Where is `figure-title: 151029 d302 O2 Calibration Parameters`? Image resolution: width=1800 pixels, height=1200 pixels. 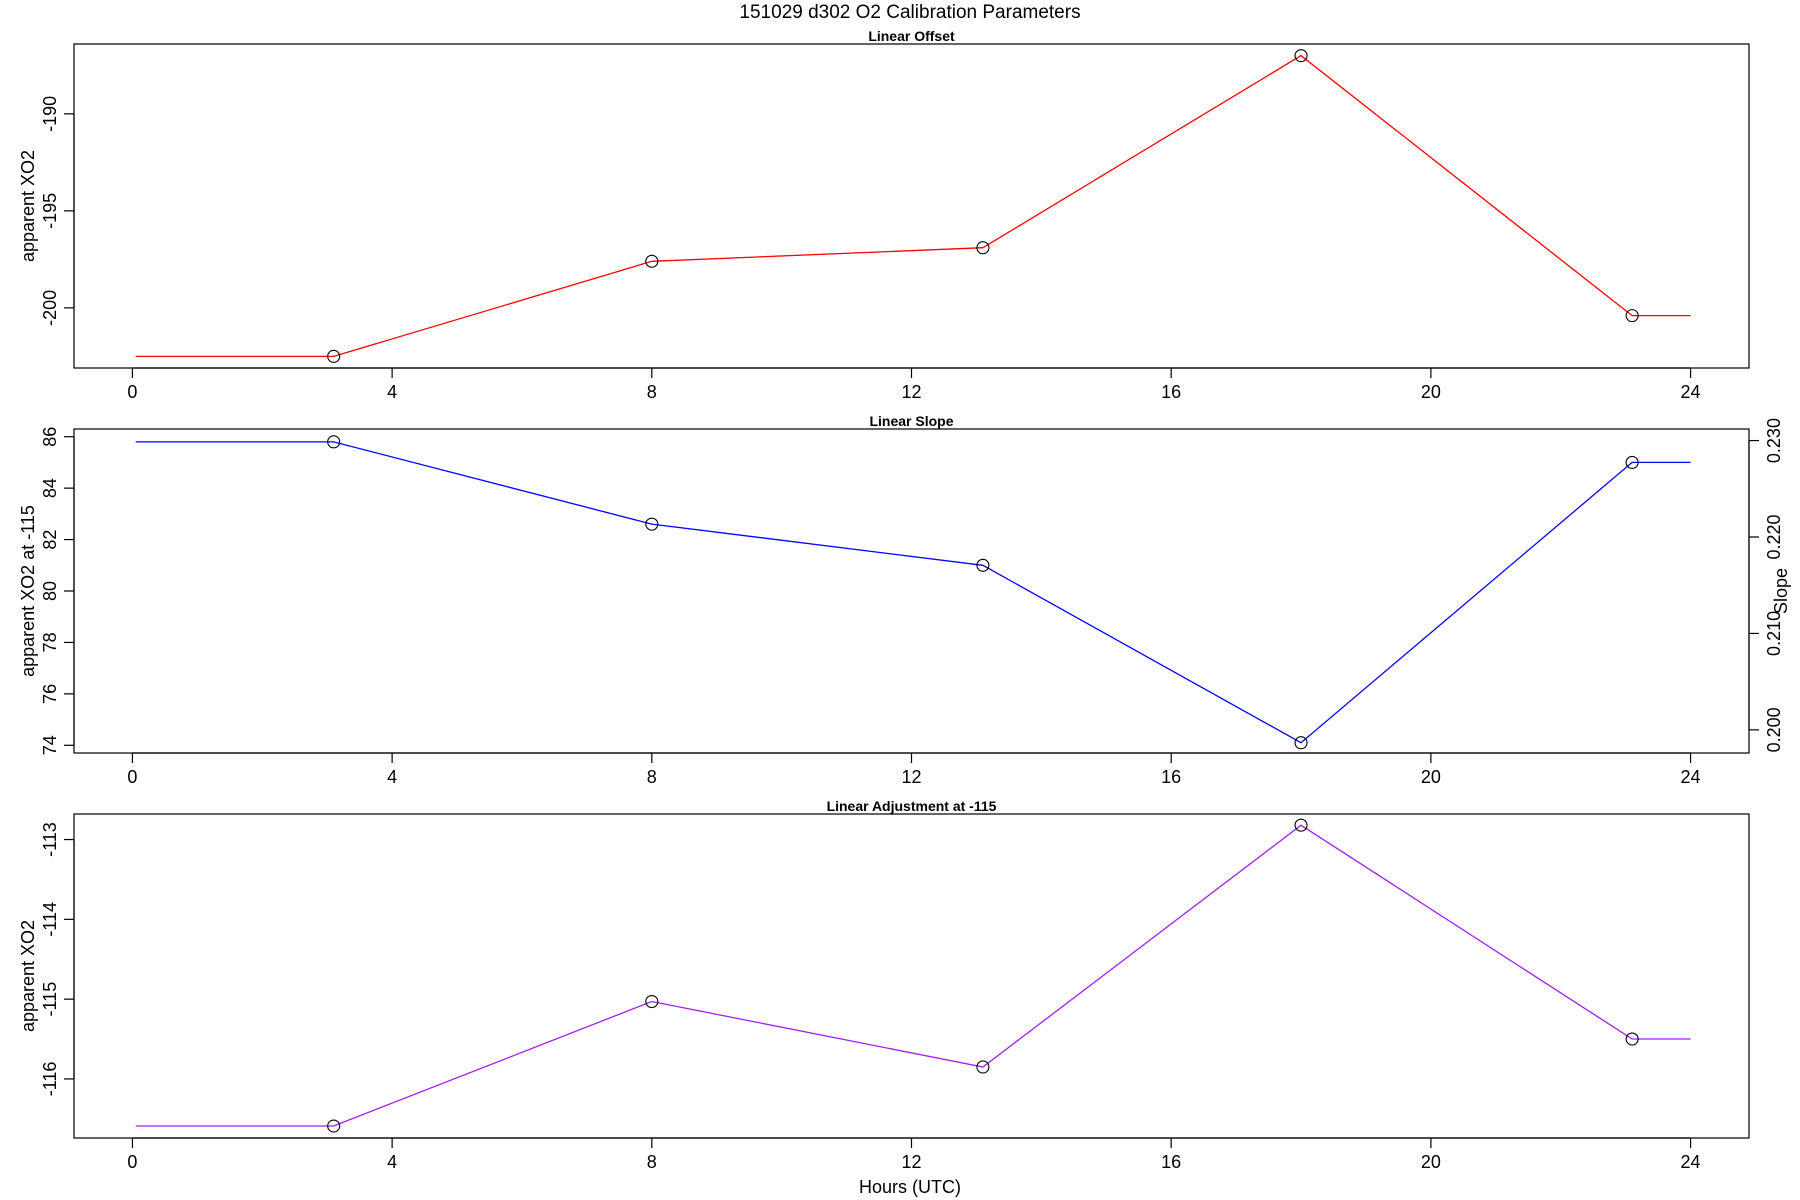 figure-title: 151029 d302 O2 Calibration Parameters is located at coordinates (909, 12).